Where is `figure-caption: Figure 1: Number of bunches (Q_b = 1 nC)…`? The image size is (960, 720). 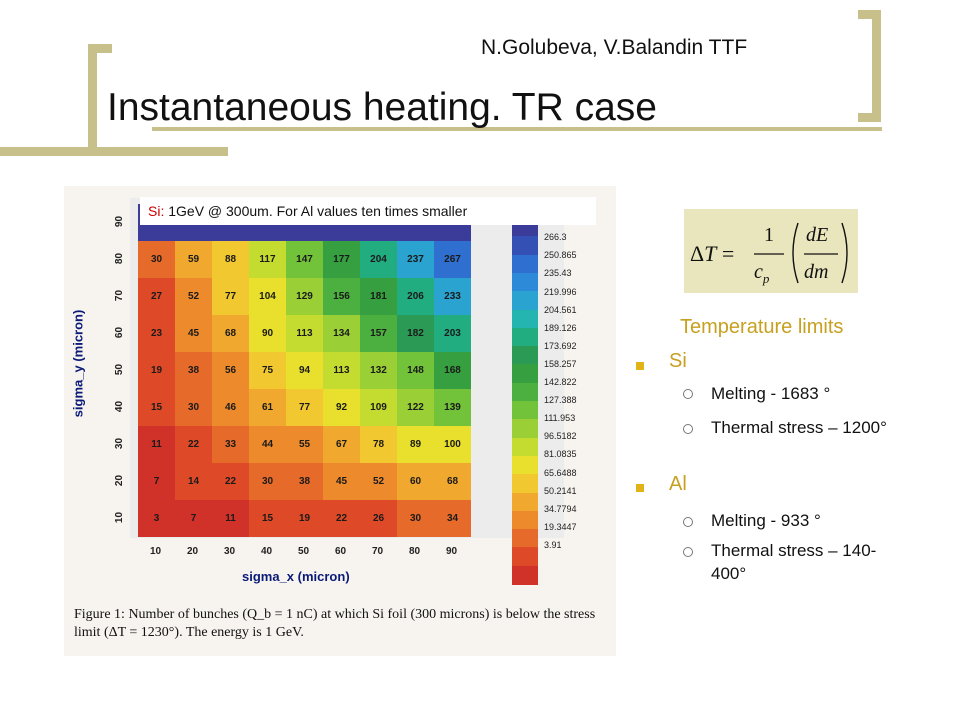
figure-caption: Figure 1: Number of bunches (Q_b = 1 nC)… is located at coordinates (335, 623).